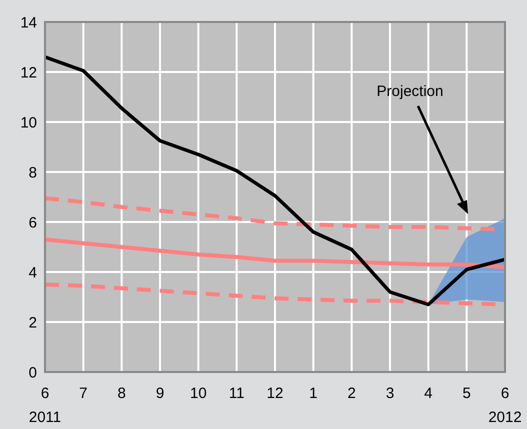  I want to click on x-tick-label: 6 2011, so click(45, 405).